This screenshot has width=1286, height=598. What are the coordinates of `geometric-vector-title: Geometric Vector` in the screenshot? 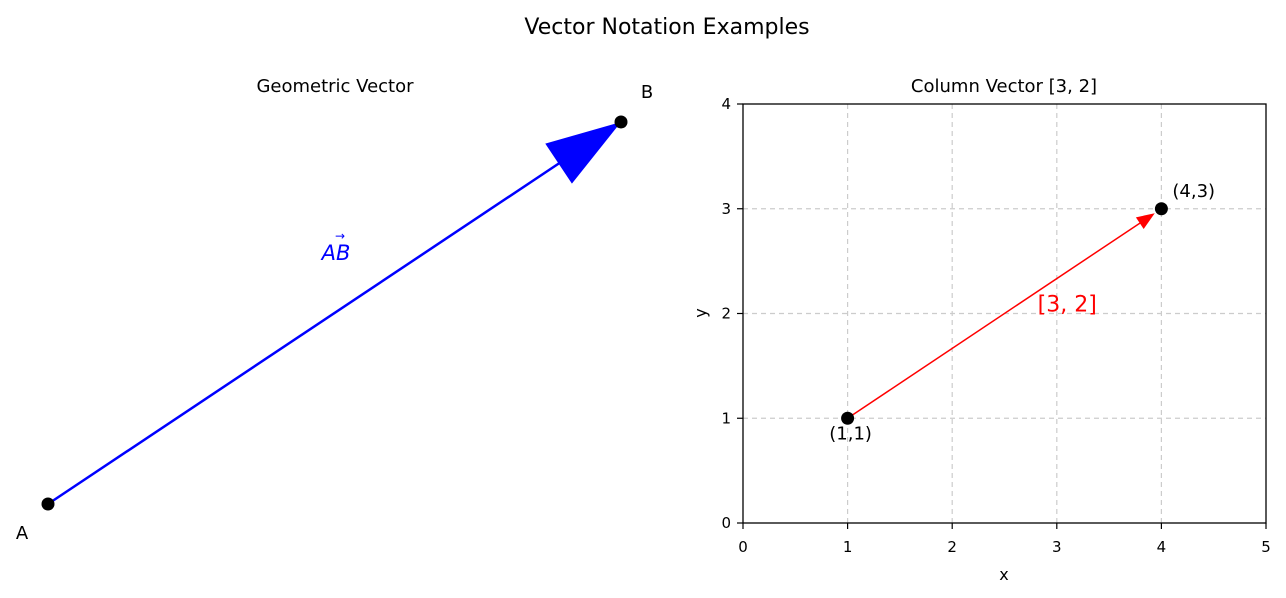 It's located at (335, 86).